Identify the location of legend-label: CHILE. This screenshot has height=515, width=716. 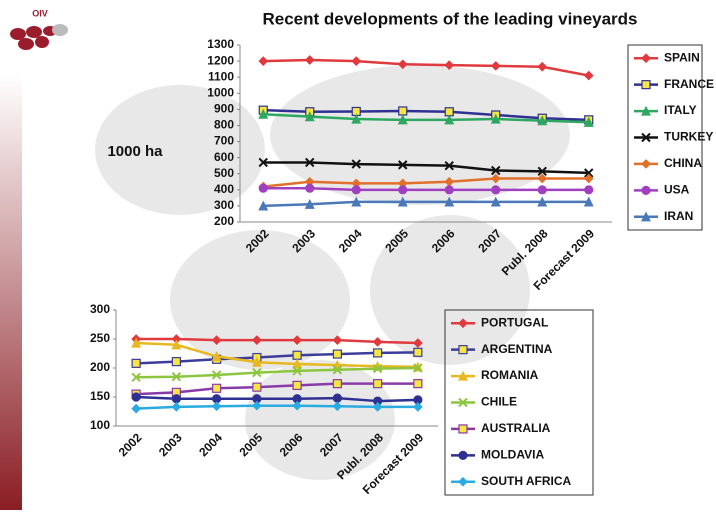
(499, 402).